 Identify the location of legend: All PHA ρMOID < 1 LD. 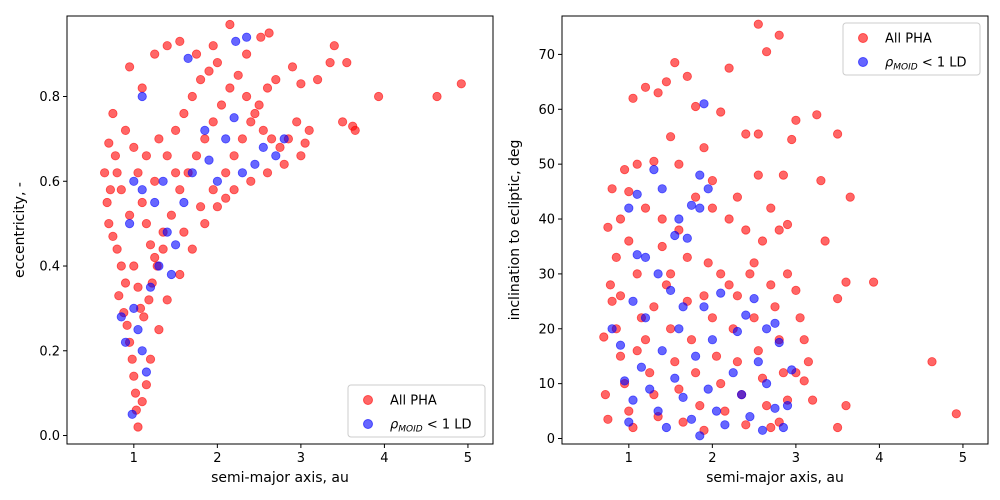
(911, 49).